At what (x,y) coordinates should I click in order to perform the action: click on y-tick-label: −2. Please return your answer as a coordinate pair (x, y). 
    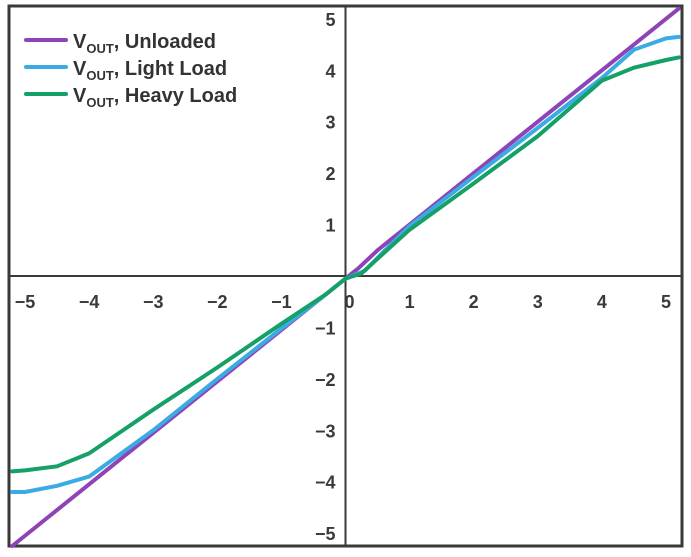
    Looking at the image, I should click on (325, 380).